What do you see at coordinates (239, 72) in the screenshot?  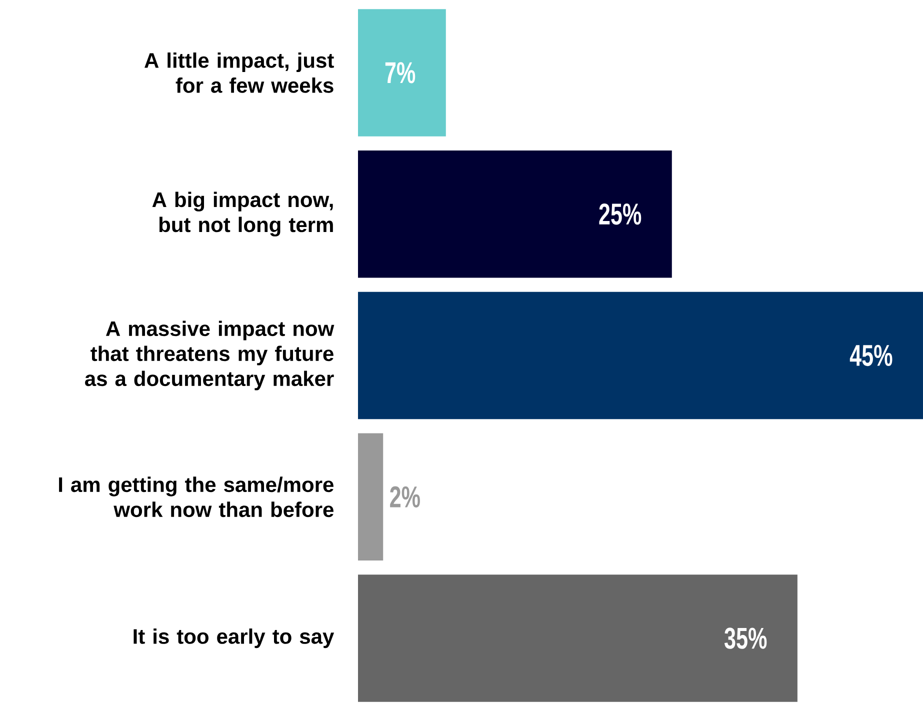 I see `y-tick-label: A little impact, just for a few weeks` at bounding box center [239, 72].